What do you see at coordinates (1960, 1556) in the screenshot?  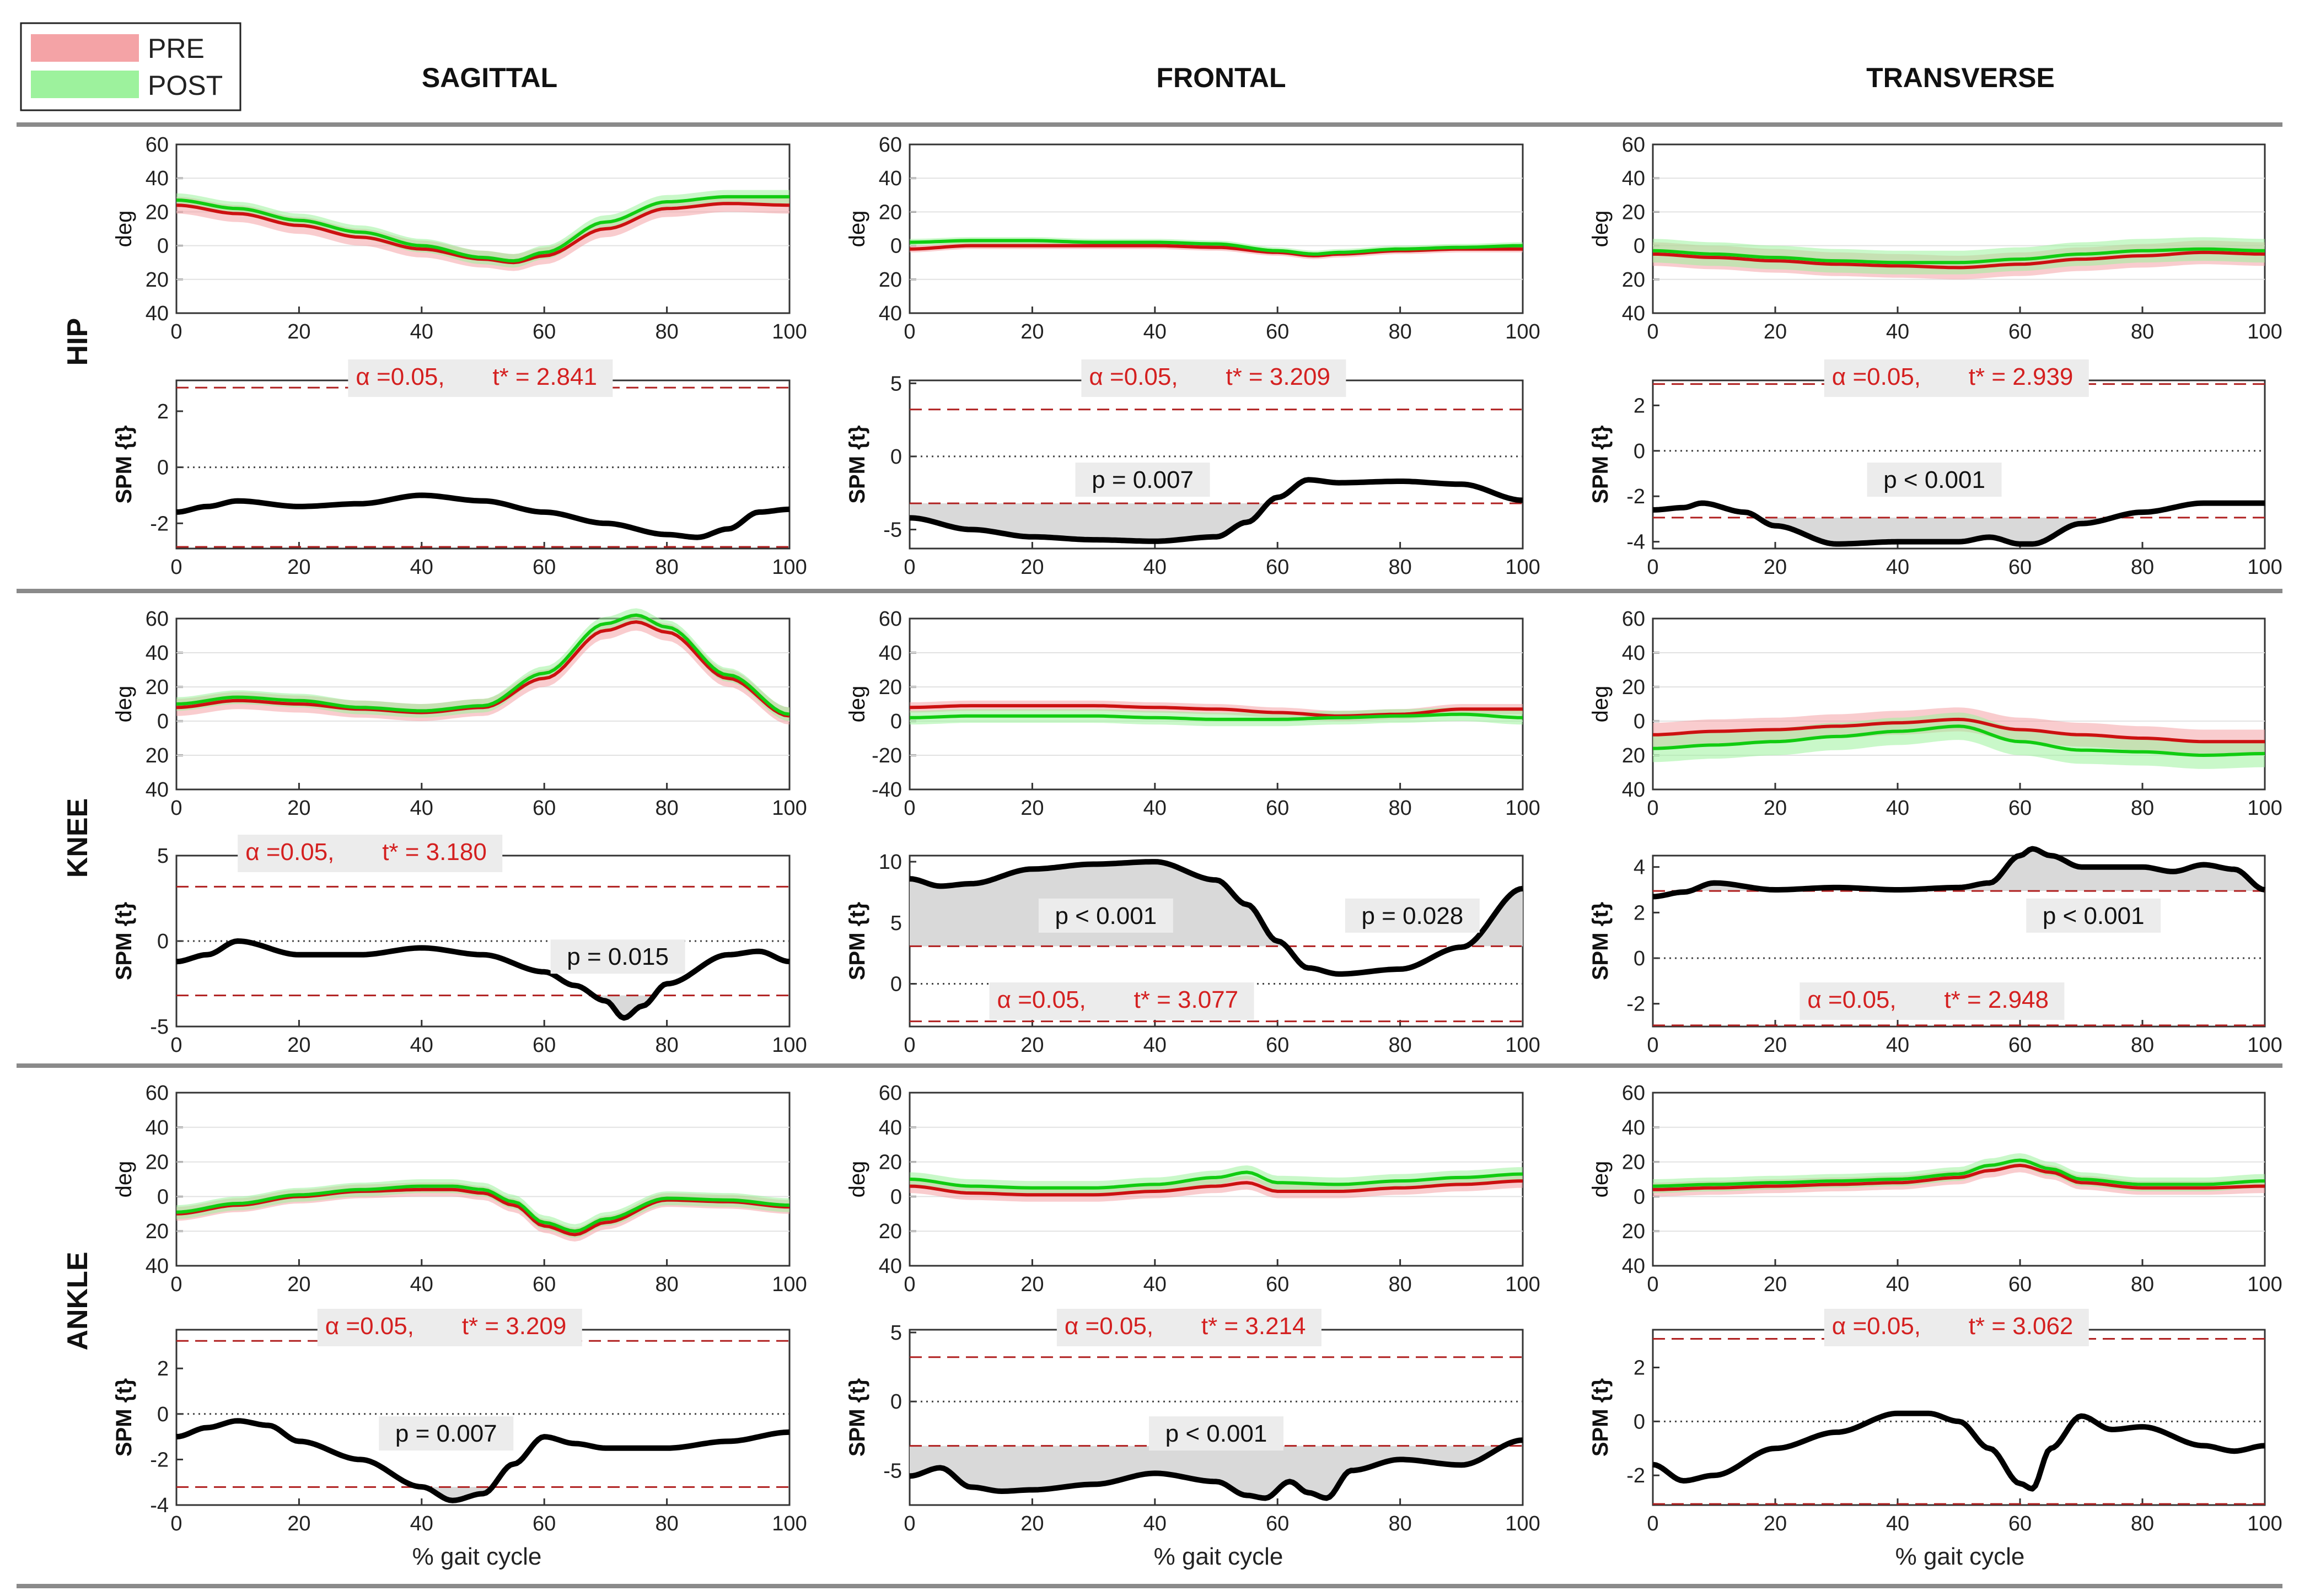 I see `xlabel-transverse: % gait cycle` at bounding box center [1960, 1556].